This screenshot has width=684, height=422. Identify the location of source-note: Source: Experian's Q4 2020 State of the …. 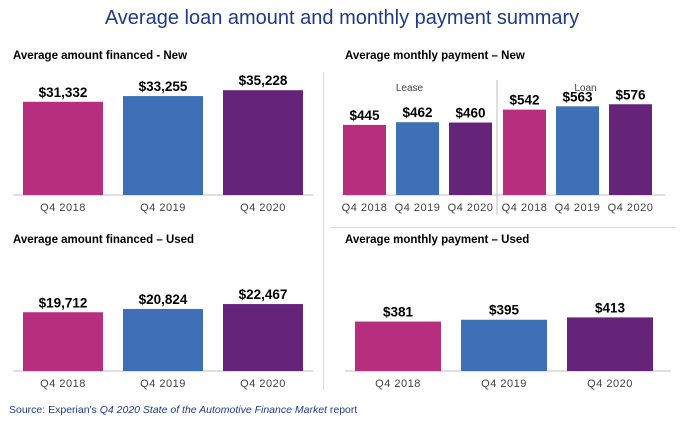
(183, 410).